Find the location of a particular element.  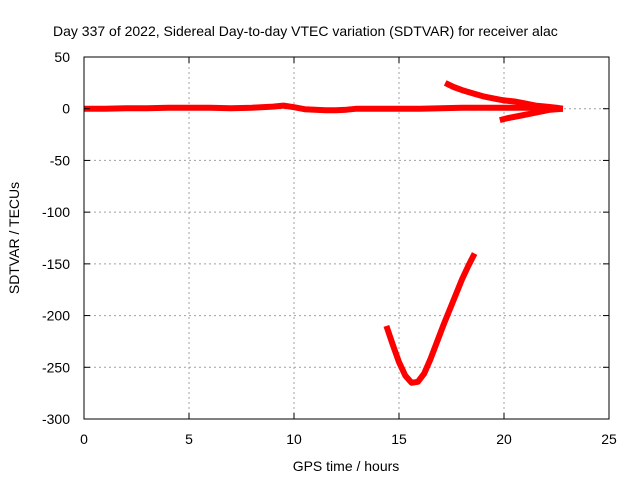

x-tick-label: 25 is located at coordinates (609, 439).